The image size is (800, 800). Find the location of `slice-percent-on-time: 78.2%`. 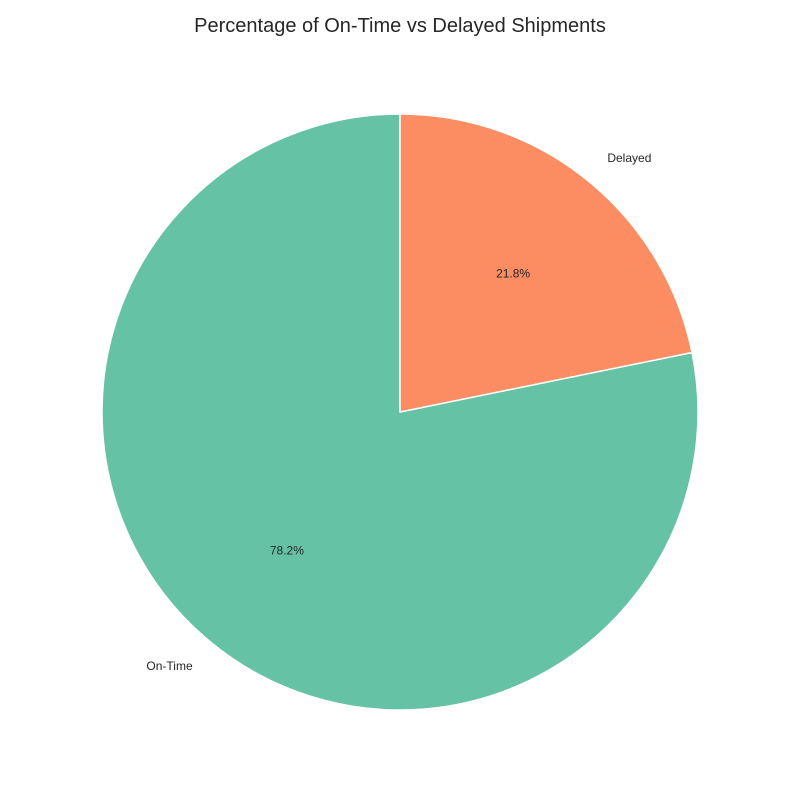

slice-percent-on-time: 78.2% is located at coordinates (287, 550).